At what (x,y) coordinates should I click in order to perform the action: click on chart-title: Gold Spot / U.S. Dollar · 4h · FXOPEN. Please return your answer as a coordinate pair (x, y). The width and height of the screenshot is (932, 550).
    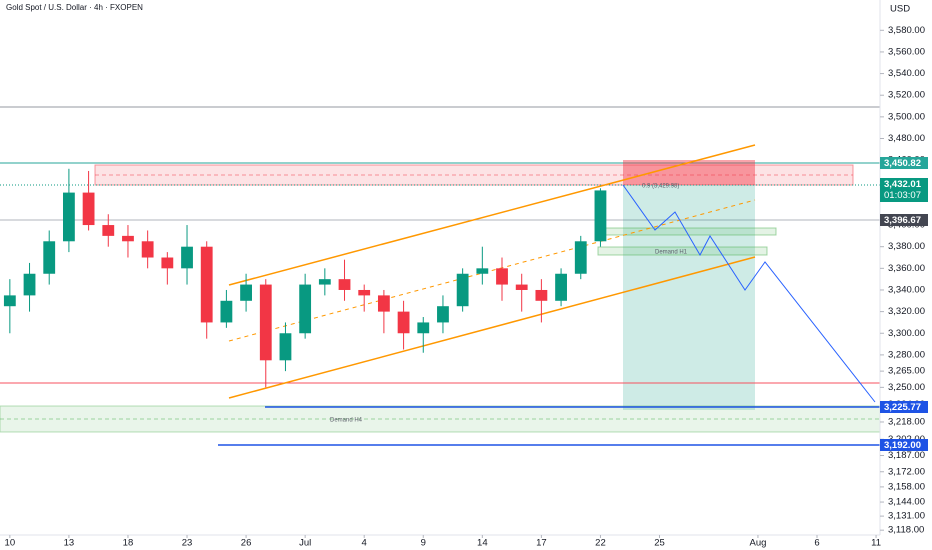
    Looking at the image, I should click on (74, 7).